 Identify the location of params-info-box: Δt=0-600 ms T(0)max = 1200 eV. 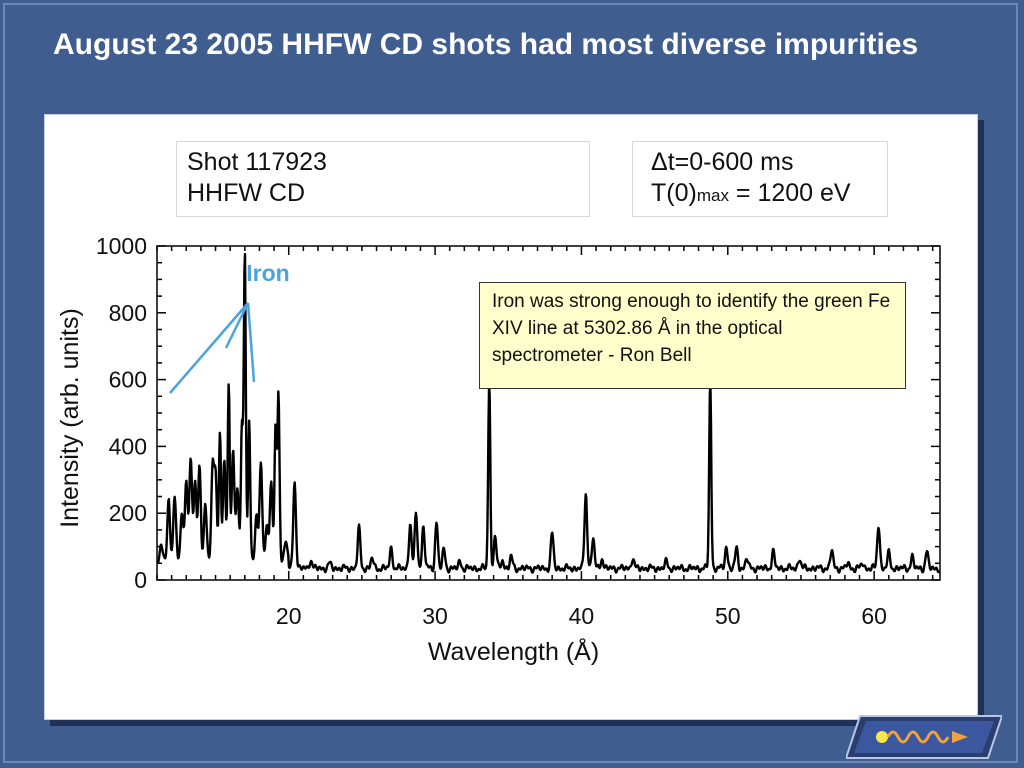
(760, 179).